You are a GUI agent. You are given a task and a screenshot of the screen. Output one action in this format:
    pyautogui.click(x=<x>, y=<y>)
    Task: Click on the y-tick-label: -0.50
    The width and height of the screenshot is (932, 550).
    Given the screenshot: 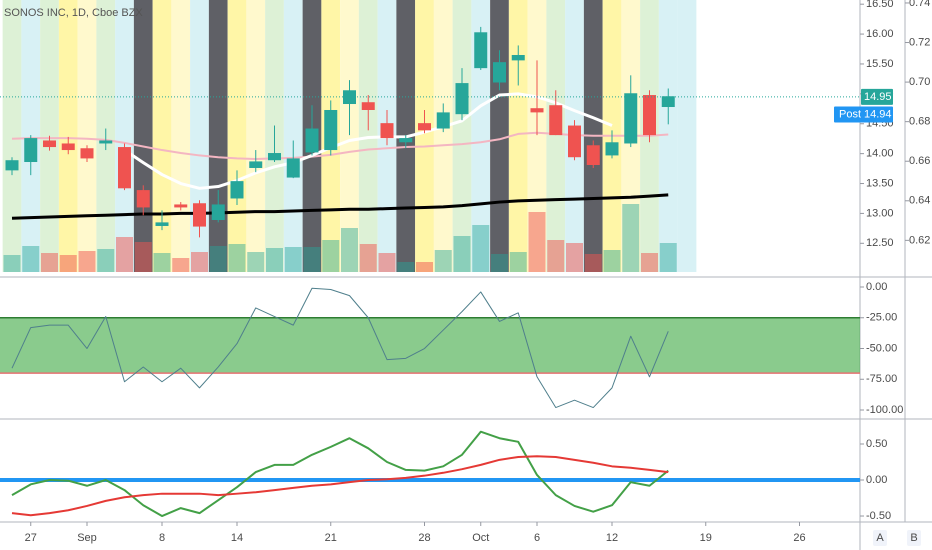 What is the action you would take?
    pyautogui.click(x=878, y=516)
    